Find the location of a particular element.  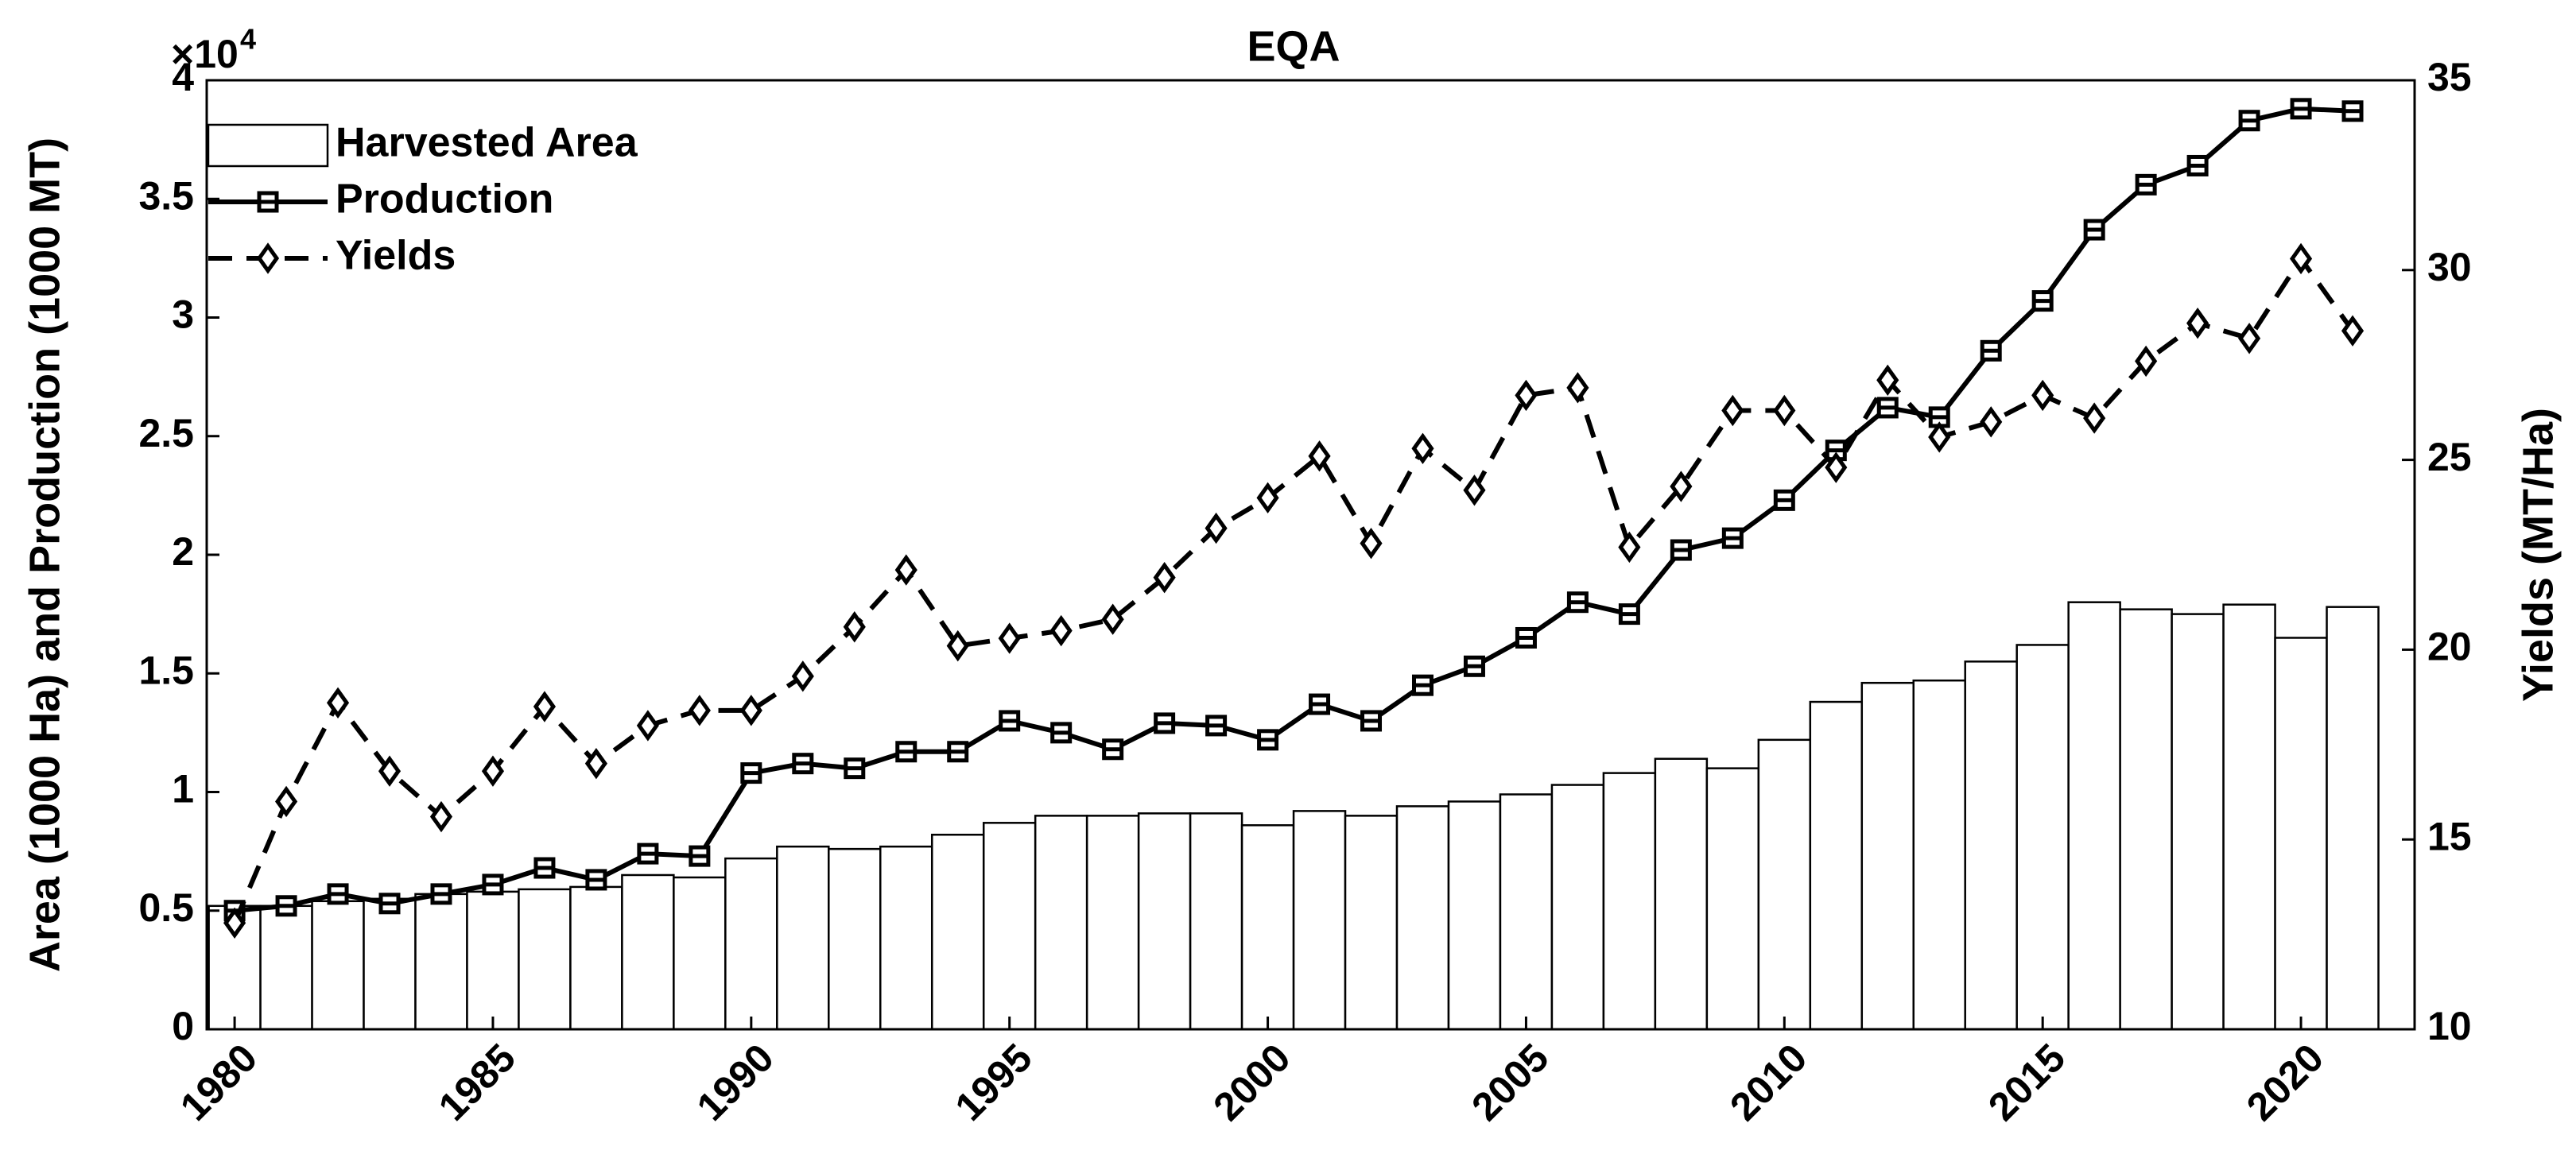

x-tick-label: 2015 is located at coordinates (2027, 1082).